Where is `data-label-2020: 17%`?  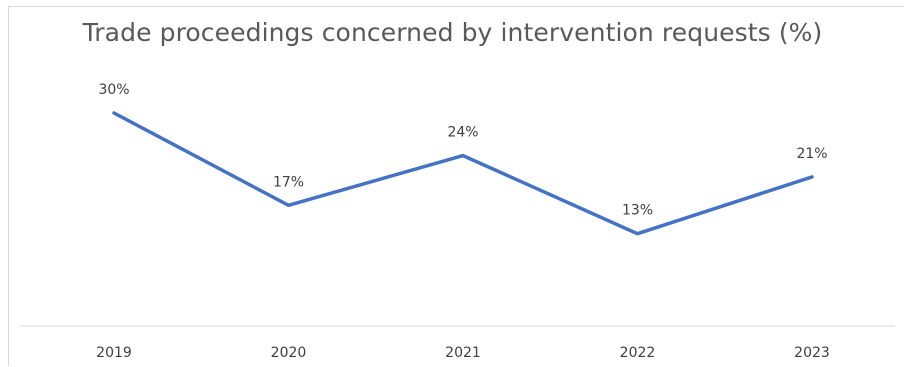 data-label-2020: 17% is located at coordinates (288, 182).